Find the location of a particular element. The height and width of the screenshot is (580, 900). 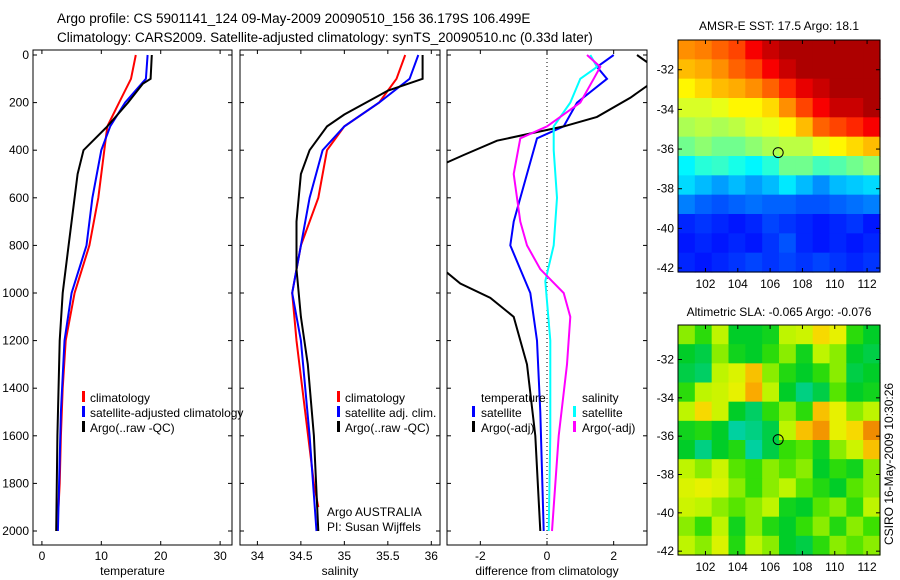

y-tick-label: 1600 is located at coordinates (15, 436).